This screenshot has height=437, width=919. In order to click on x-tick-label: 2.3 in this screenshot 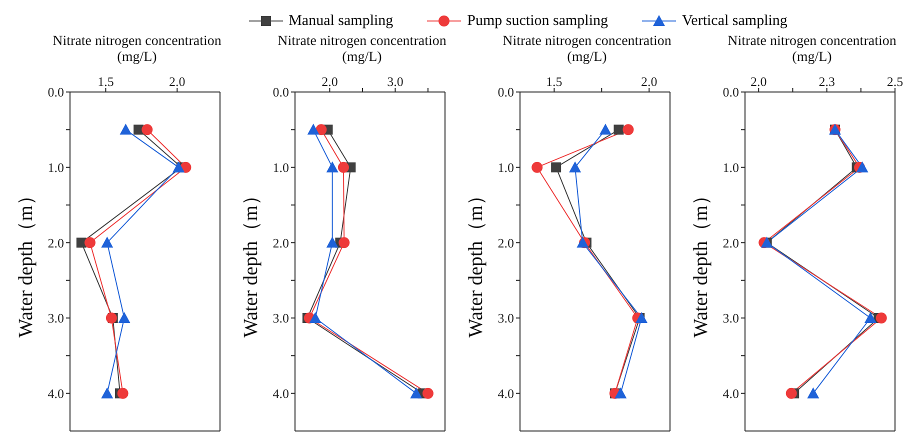, I will do `click(826, 81)`.